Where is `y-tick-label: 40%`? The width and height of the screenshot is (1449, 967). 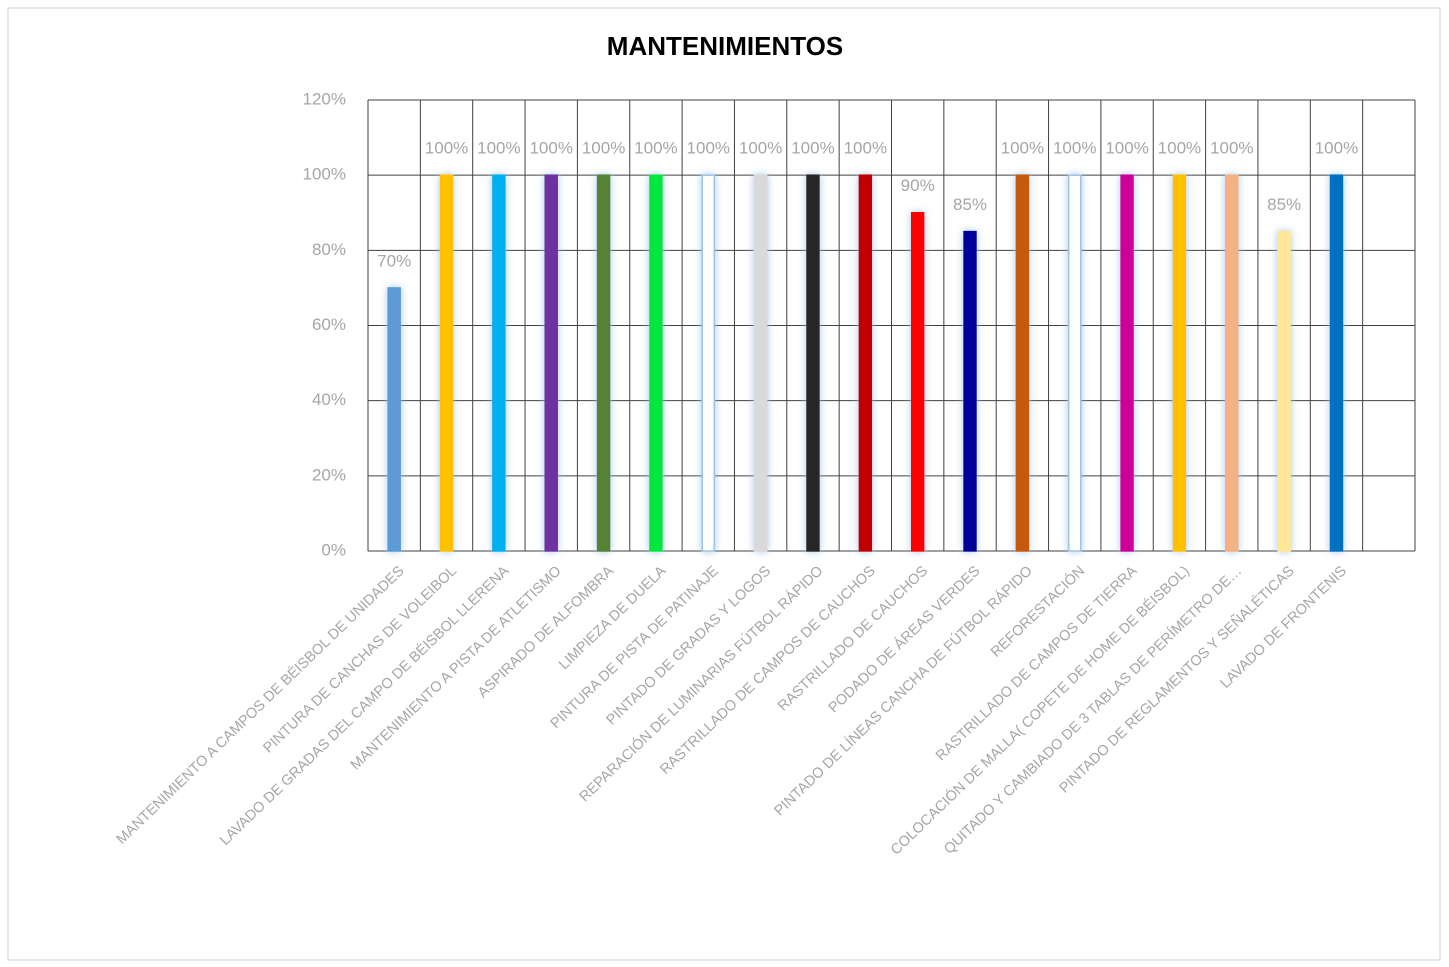 y-tick-label: 40% is located at coordinates (329, 399).